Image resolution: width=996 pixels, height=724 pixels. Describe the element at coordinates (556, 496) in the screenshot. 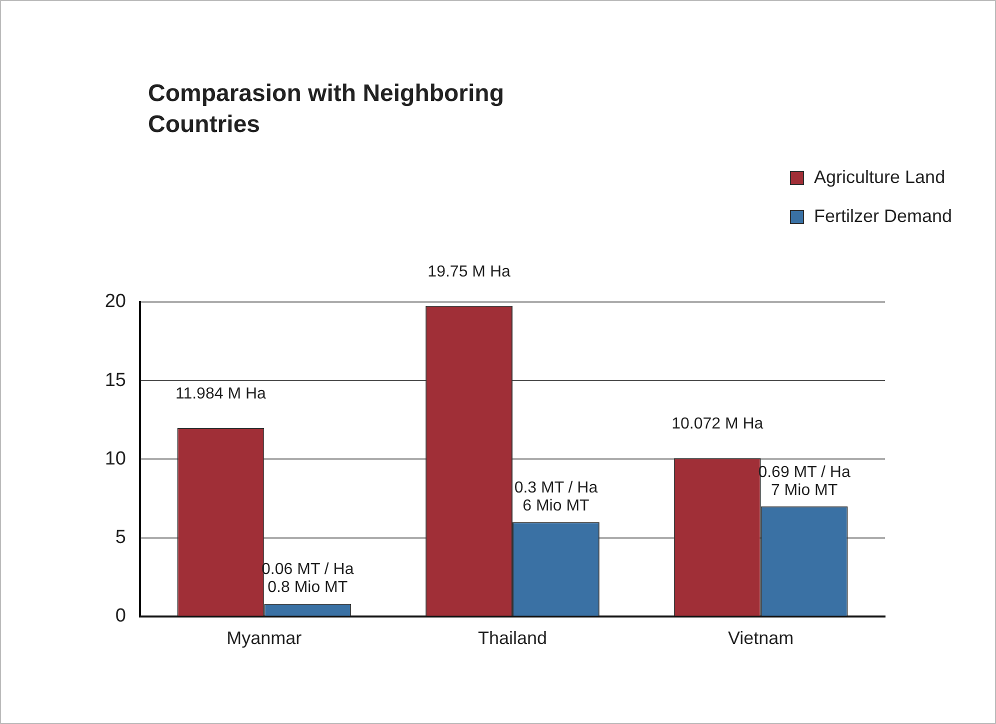

I see `data-label: 0.3 MT / Ha 6 Mio MT` at that location.